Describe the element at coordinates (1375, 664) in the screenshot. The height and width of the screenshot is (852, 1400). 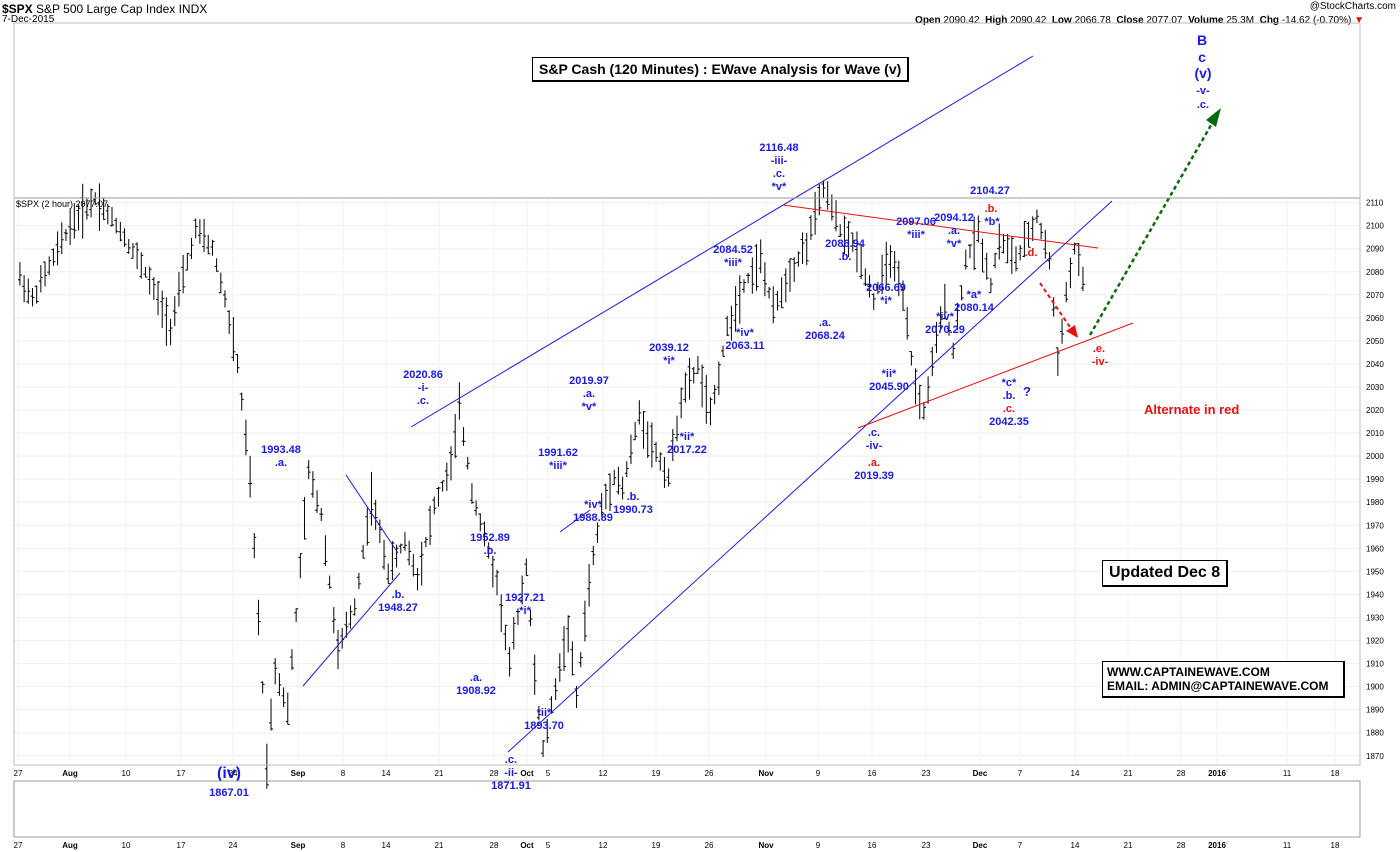
I see `y-tick-label: 1910` at that location.